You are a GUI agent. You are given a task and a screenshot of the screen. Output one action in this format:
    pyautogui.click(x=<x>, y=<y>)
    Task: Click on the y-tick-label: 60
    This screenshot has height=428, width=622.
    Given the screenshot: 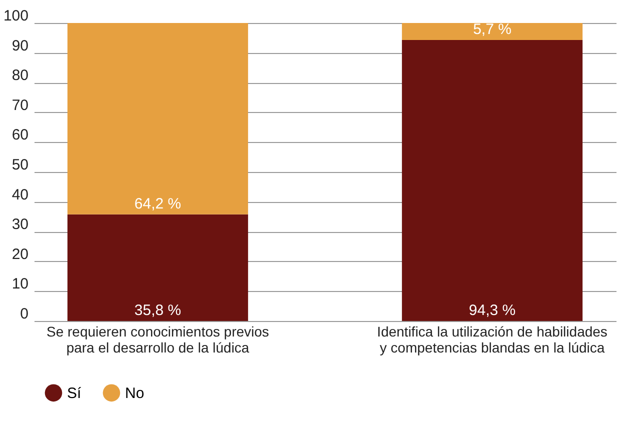 What is the action you would take?
    pyautogui.click(x=20, y=135)
    